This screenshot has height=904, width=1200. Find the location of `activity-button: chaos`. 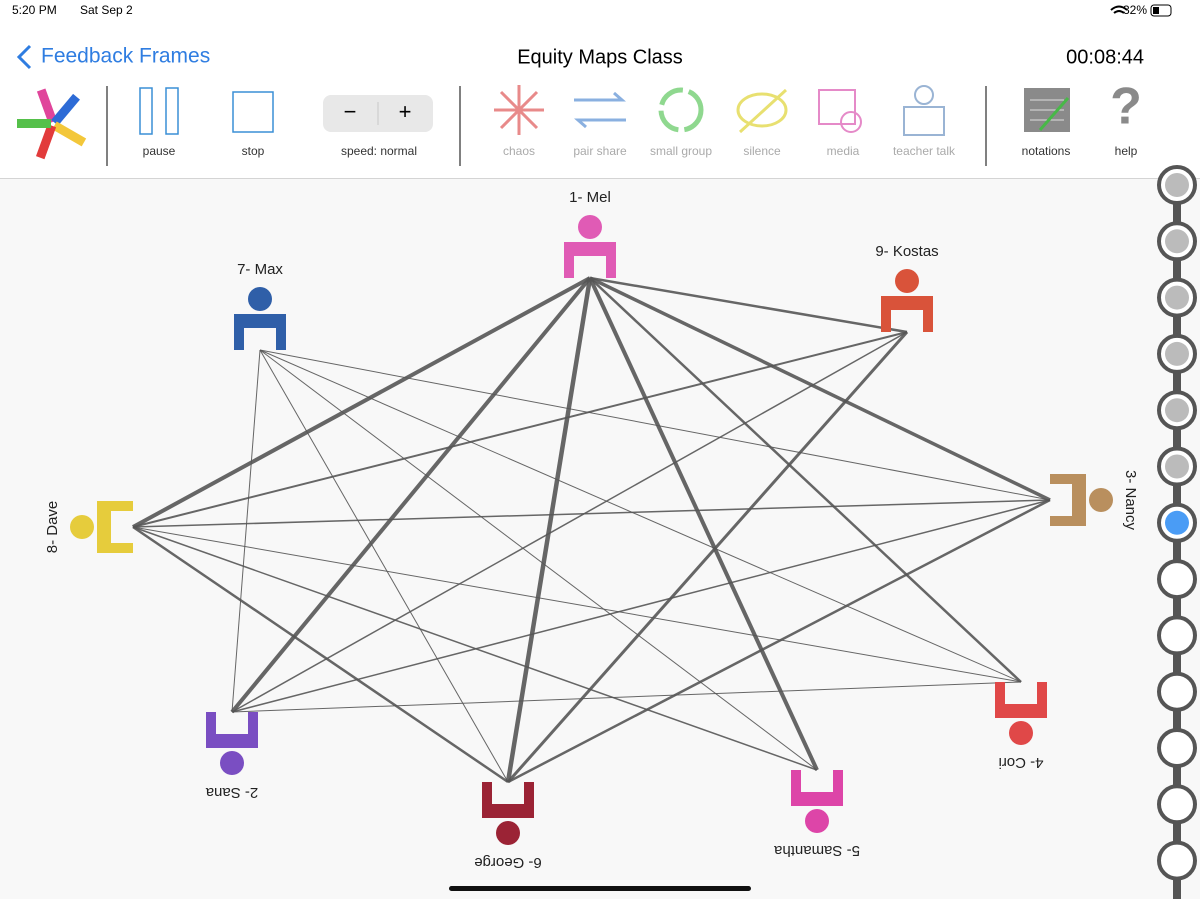

activity-button: chaos is located at coordinates (519, 121).